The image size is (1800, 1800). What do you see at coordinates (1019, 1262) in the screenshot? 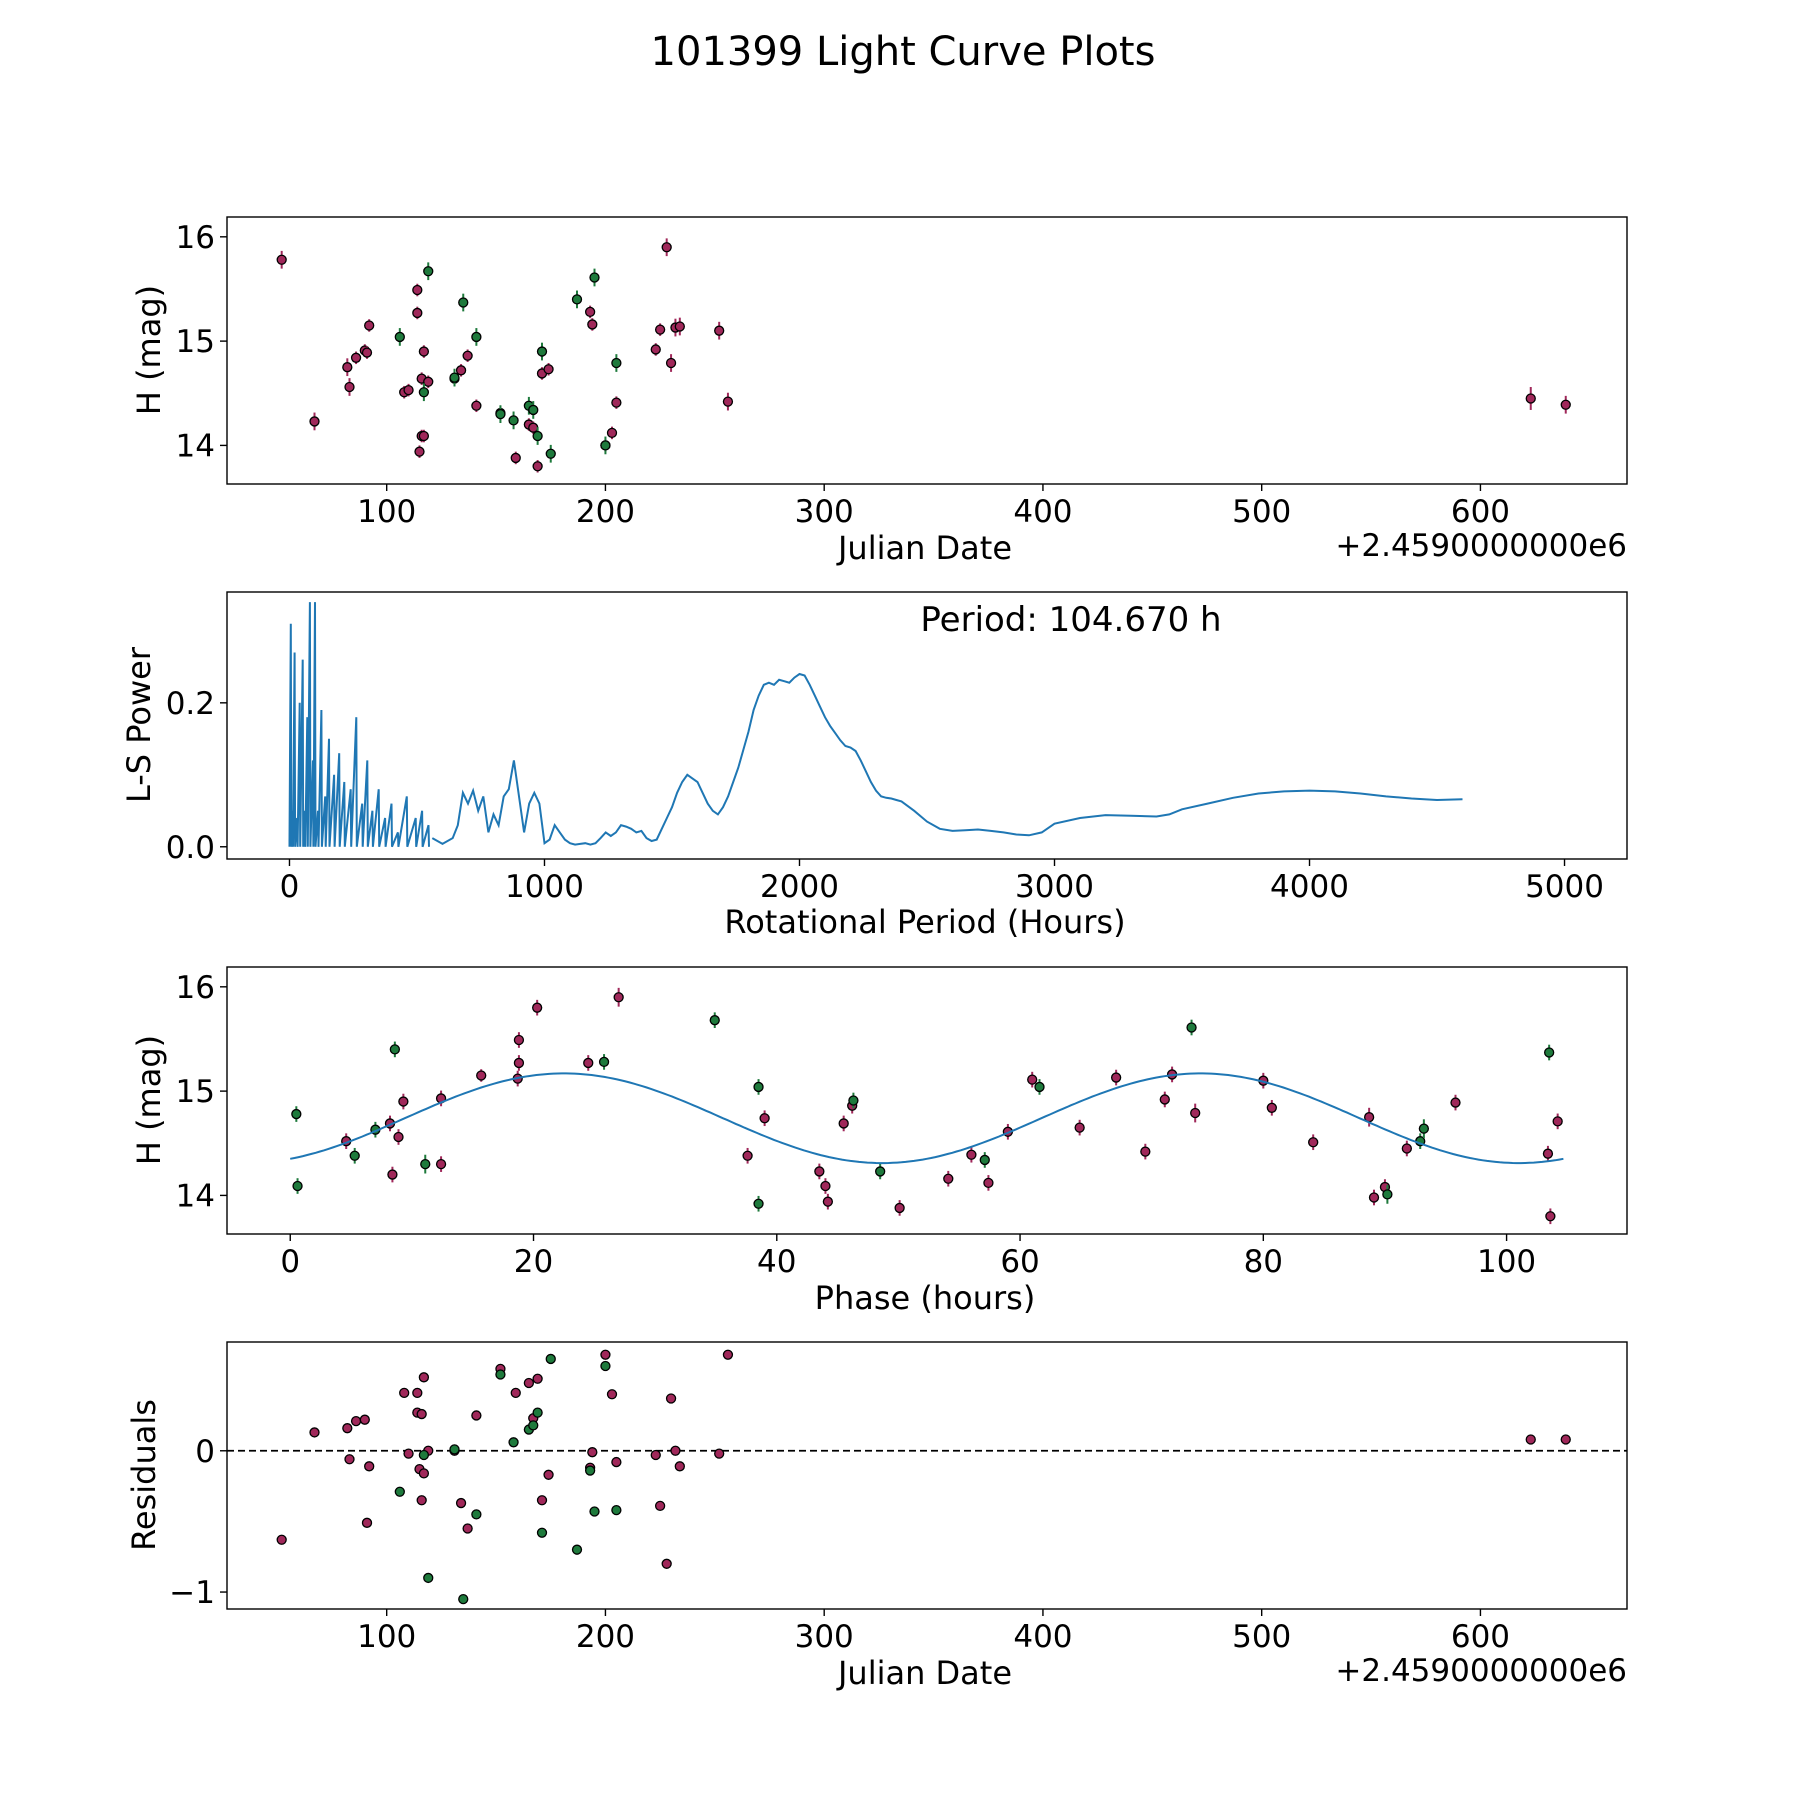
I see `phase-folded-xtick-label: 60` at bounding box center [1019, 1262].